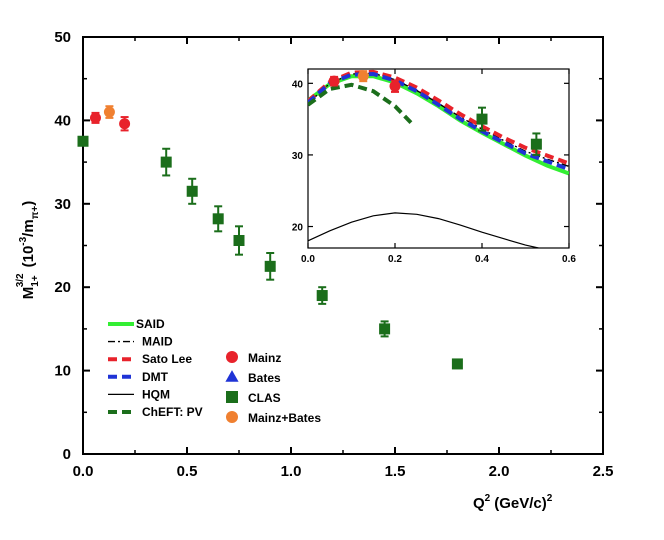 The width and height of the screenshot is (664, 540). I want to click on inset-y-tick-label: 30, so click(298, 156).